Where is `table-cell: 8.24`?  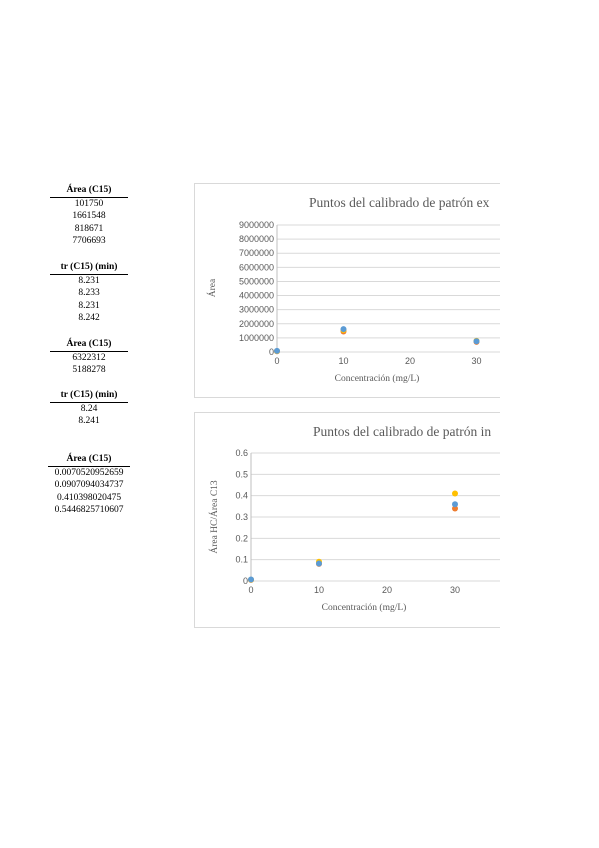
table-cell: 8.24 is located at coordinates (89, 408).